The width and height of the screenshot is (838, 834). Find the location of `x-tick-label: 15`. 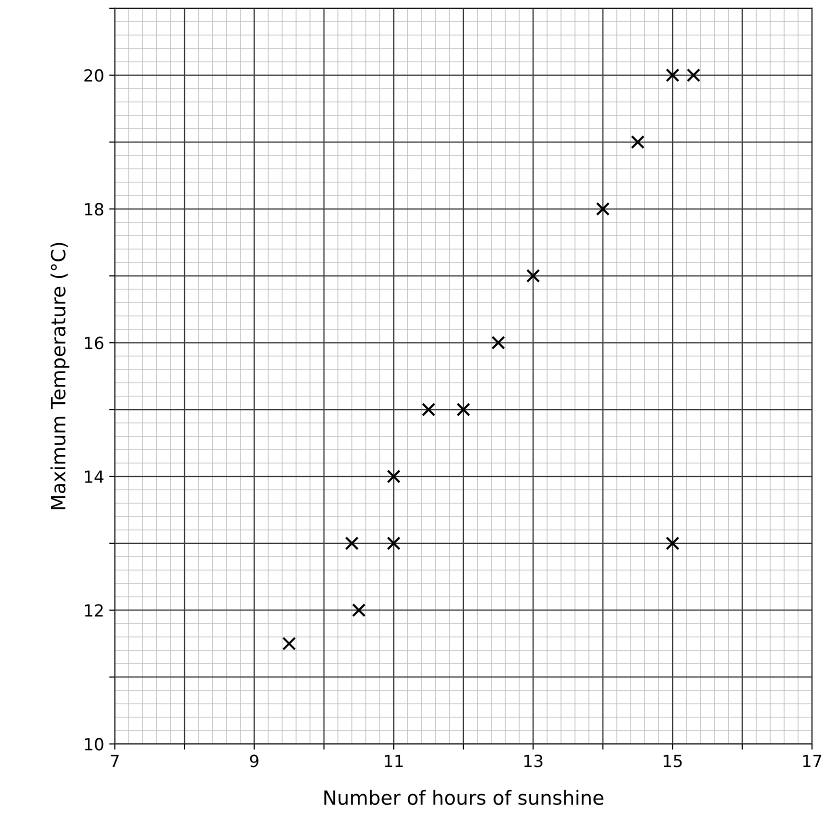

x-tick-label: 15 is located at coordinates (673, 761).